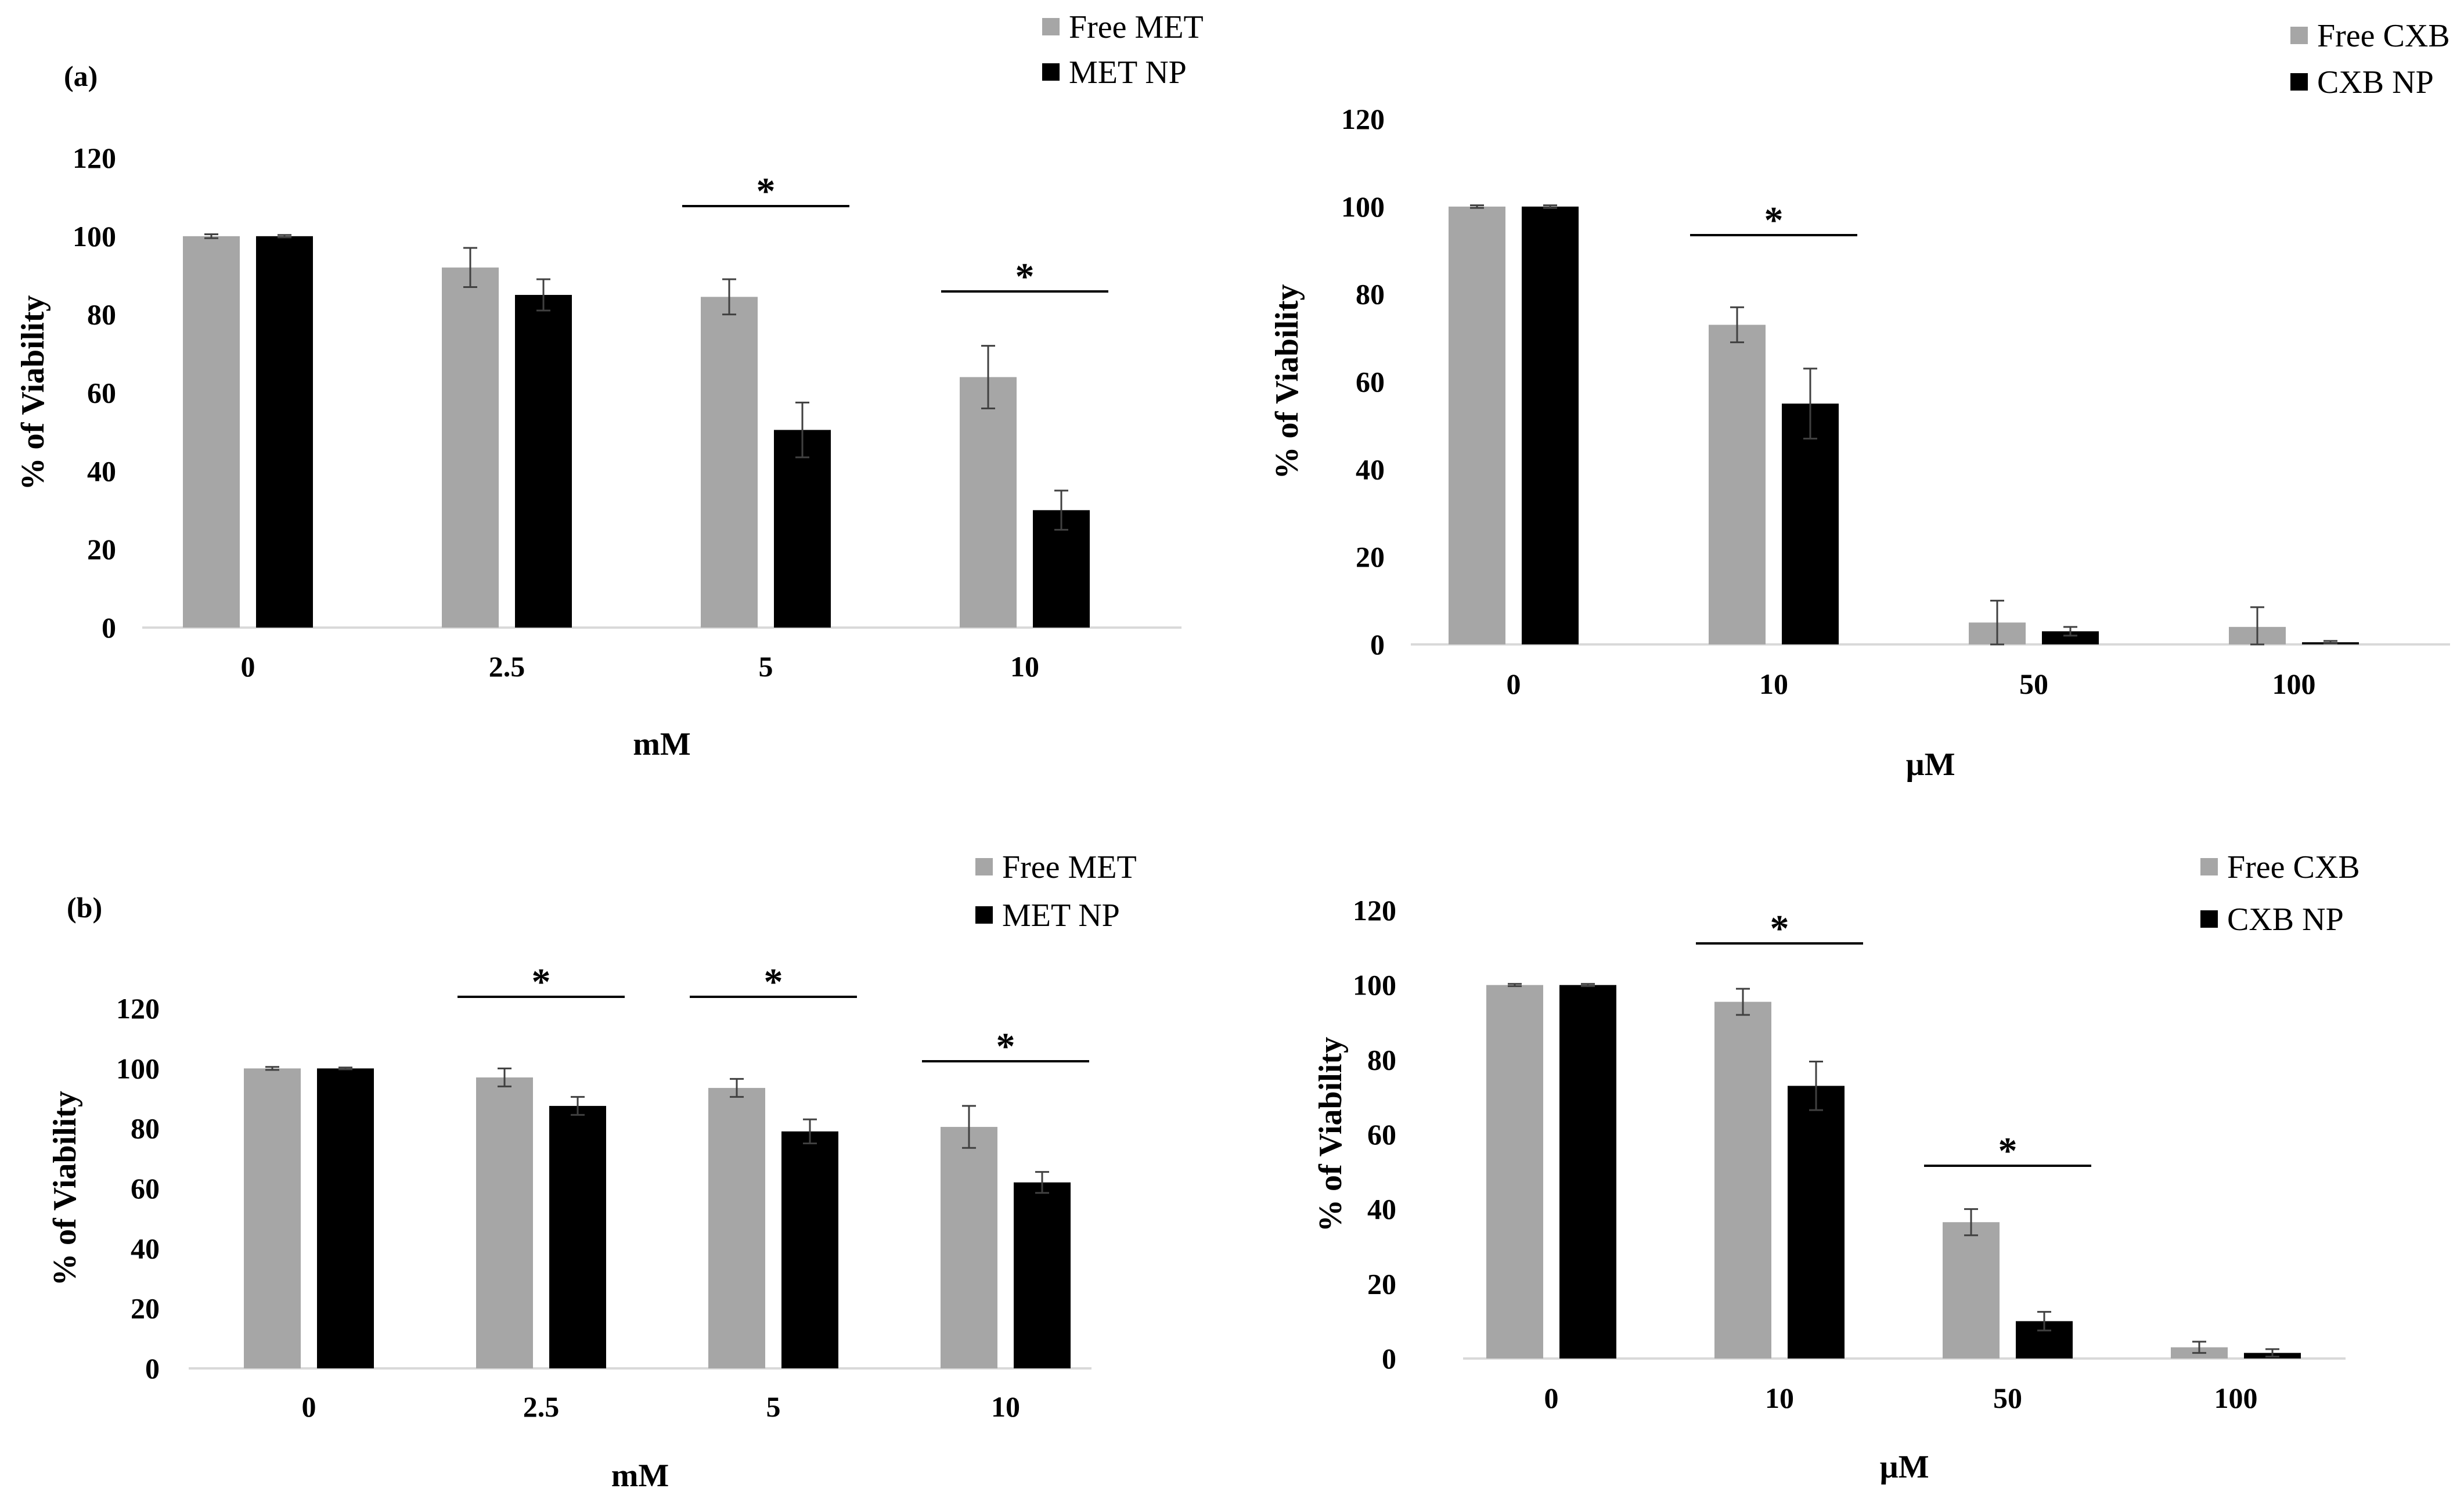 The image size is (2464, 1499). Describe the element at coordinates (84, 907) in the screenshot. I see `panel-label-b: (b)` at that location.